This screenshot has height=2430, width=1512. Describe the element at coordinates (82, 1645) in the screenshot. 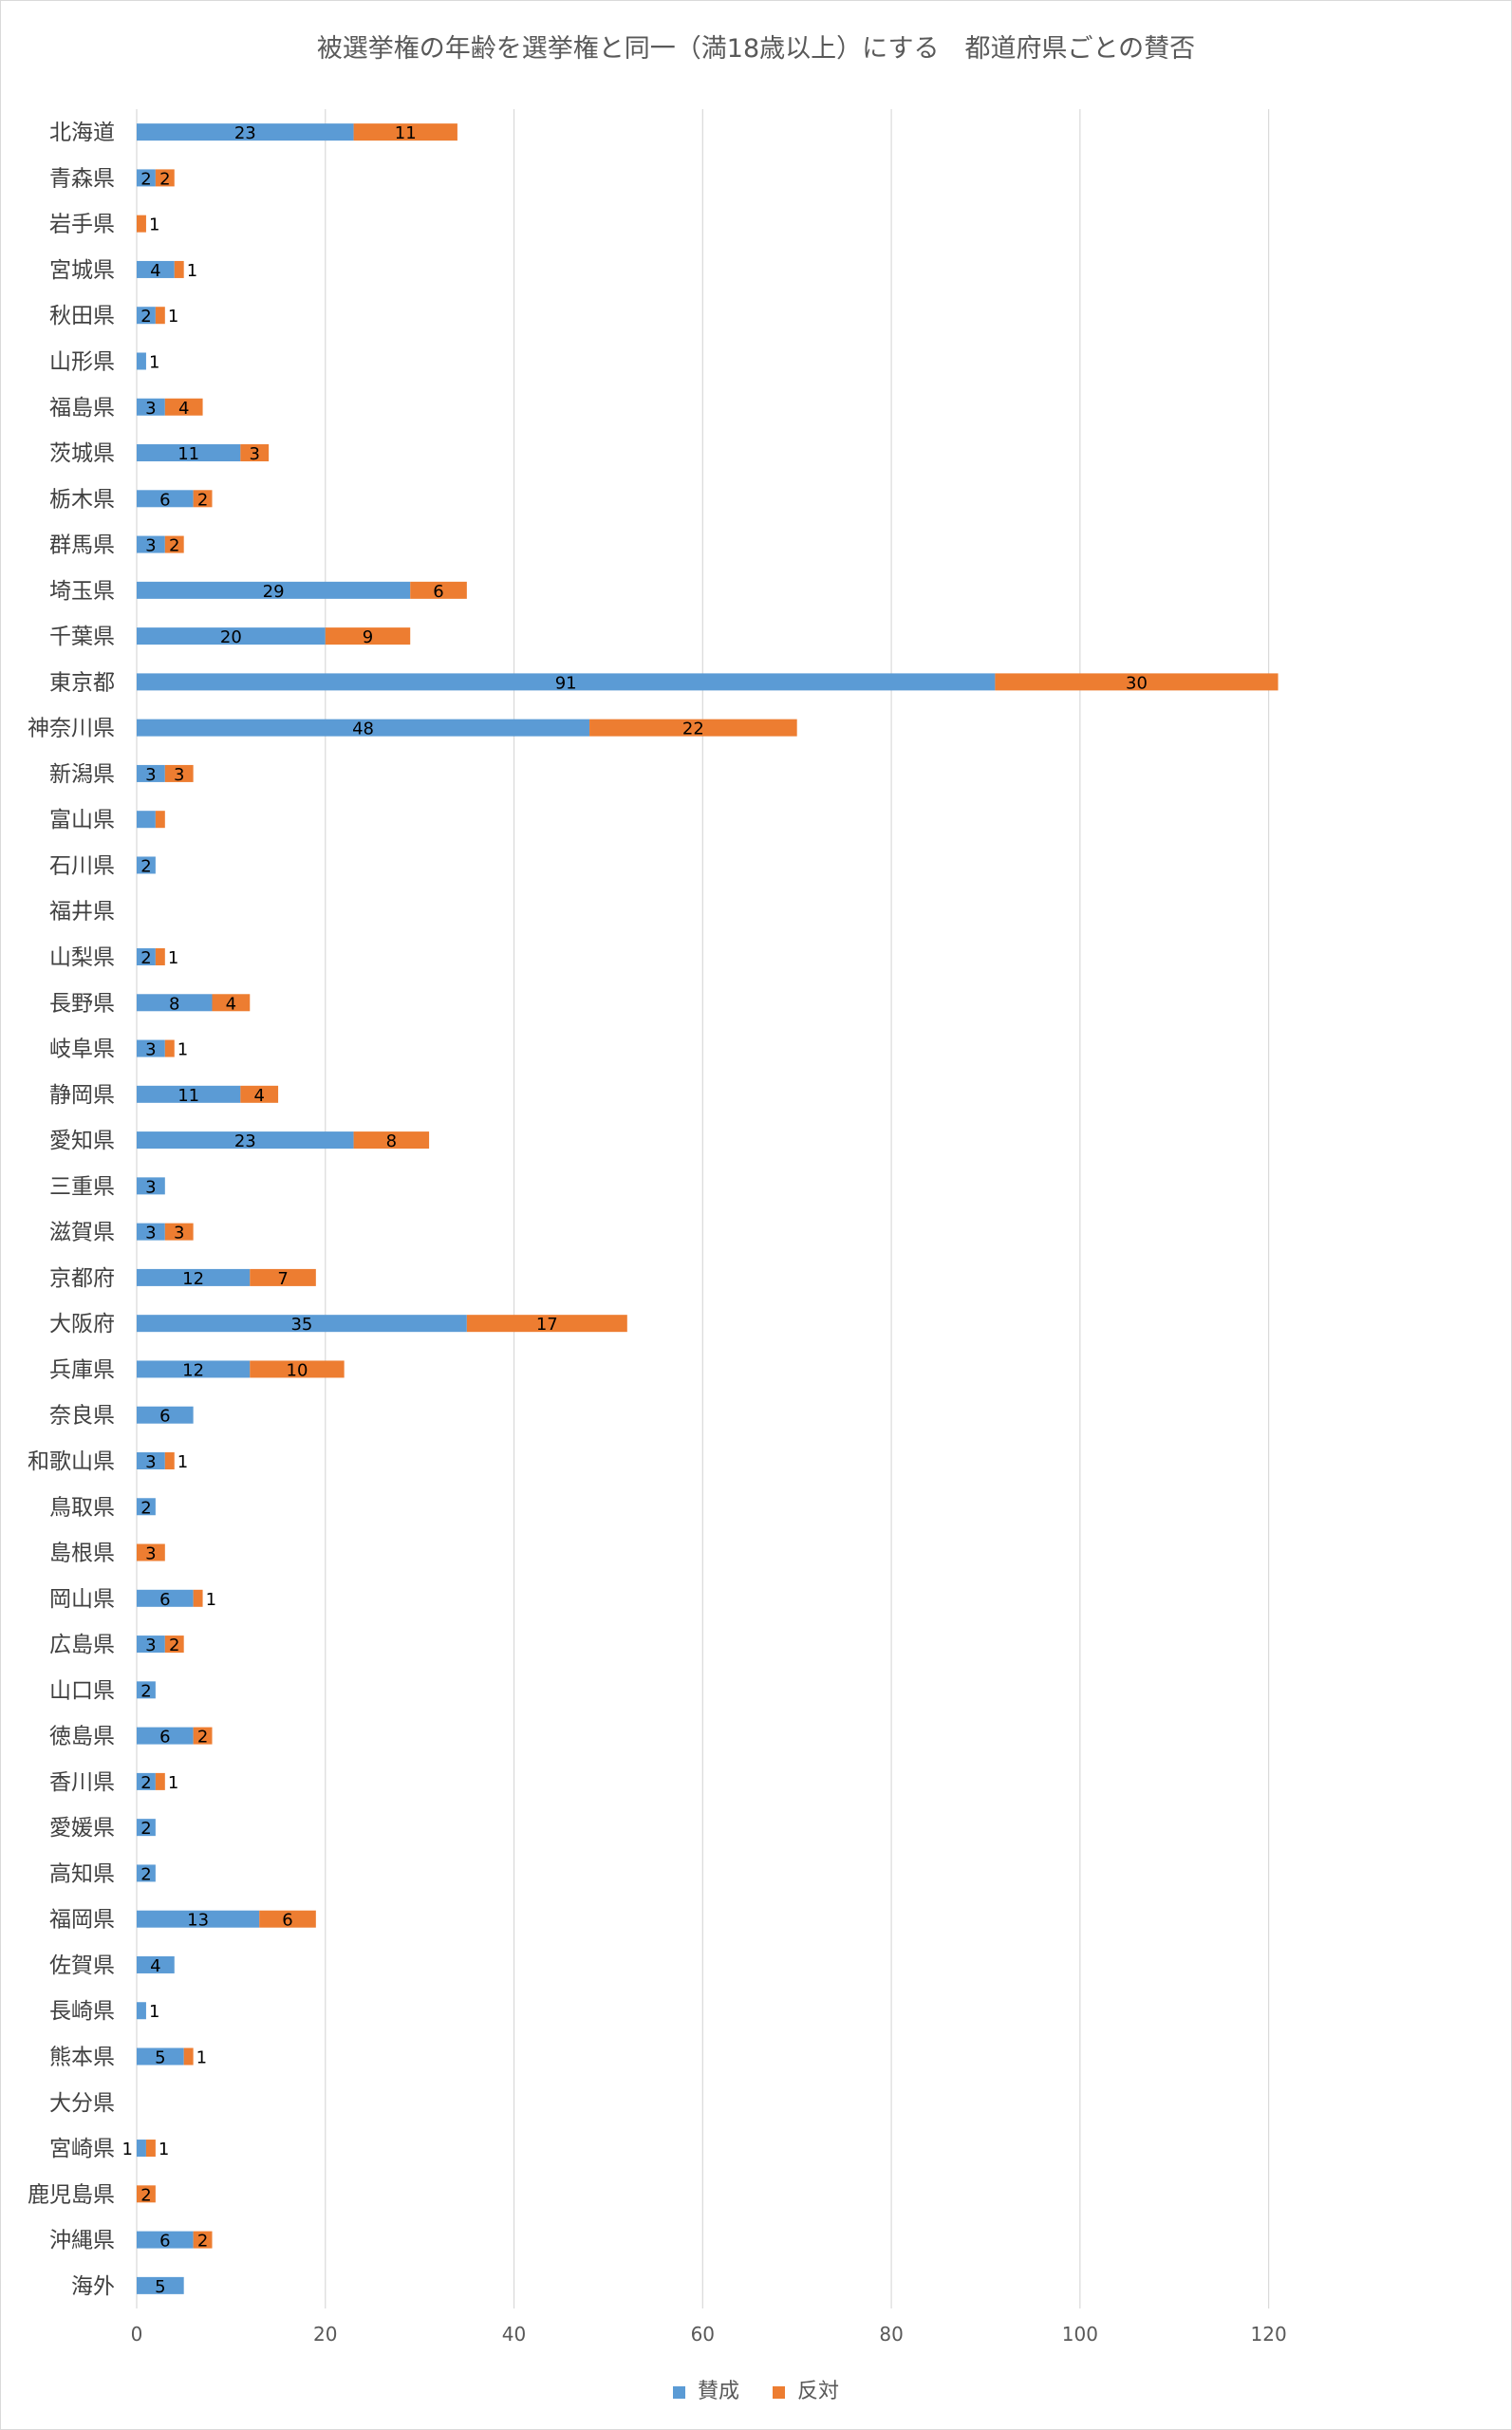

I see `category-label: 広島県` at that location.